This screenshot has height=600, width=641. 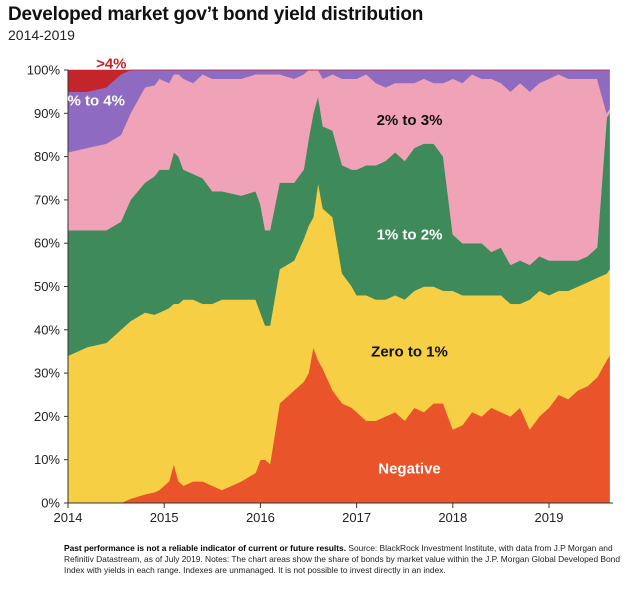 I want to click on y-tick-label: 40%, so click(x=47, y=329).